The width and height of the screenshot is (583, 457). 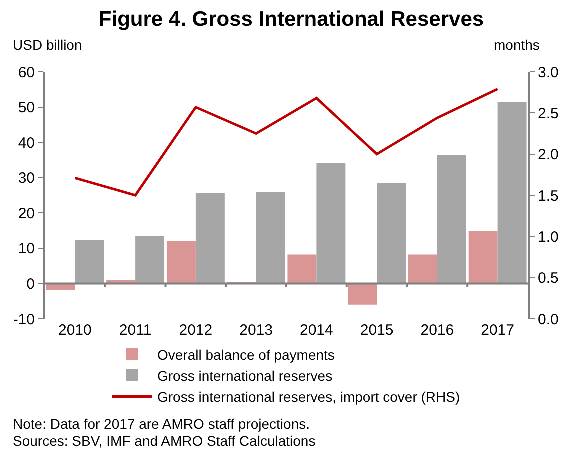 I want to click on x-tick-label: 2013, so click(x=256, y=330).